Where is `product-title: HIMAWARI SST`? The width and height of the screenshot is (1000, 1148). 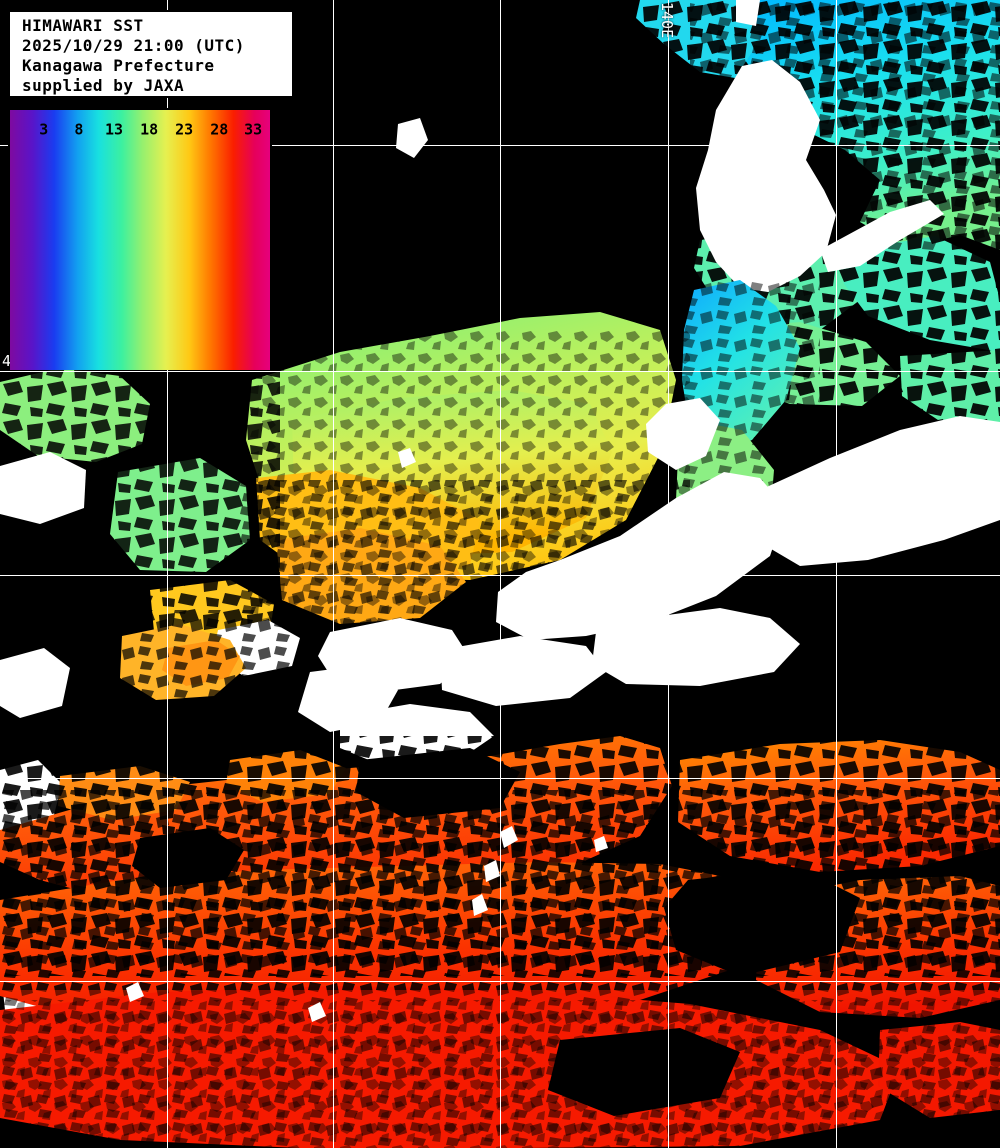 product-title: HIMAWARI SST is located at coordinates (83, 25).